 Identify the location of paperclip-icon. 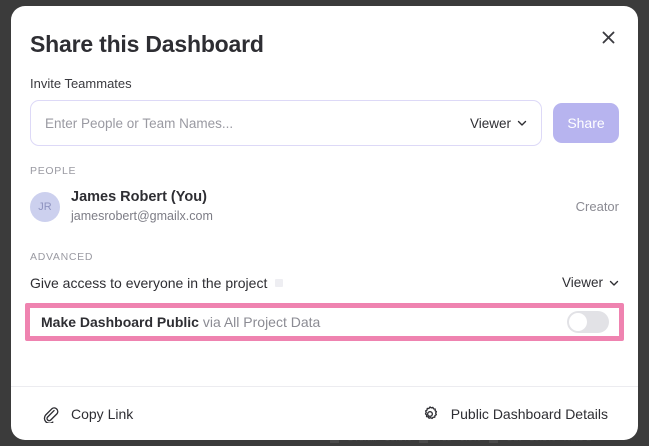
(51, 414).